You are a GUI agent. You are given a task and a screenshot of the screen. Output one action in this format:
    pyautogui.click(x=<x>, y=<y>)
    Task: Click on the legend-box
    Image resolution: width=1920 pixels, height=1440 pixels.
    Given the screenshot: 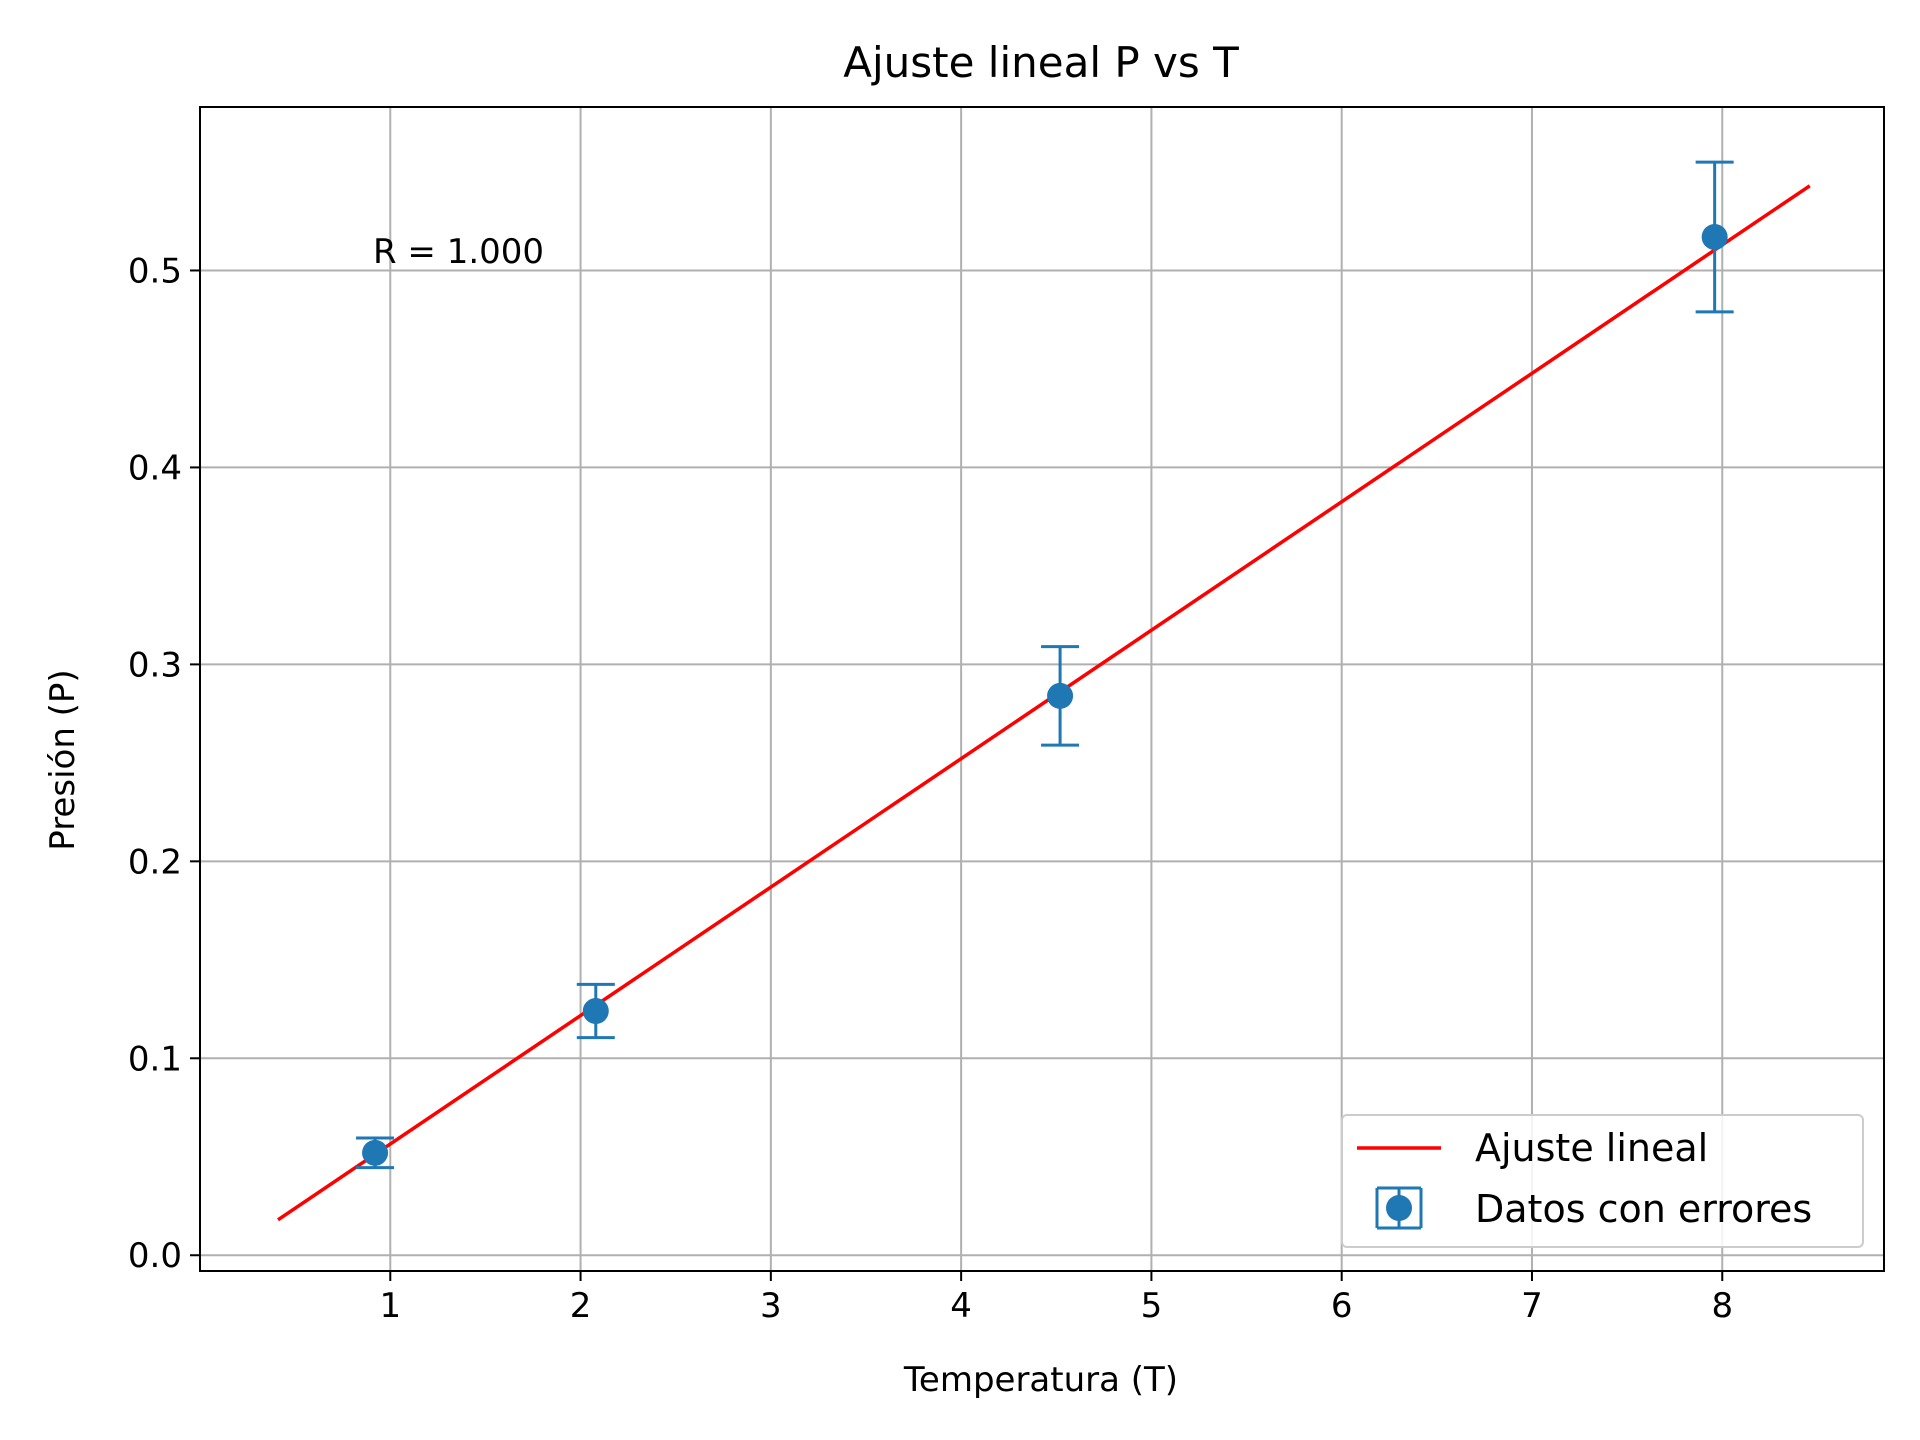 What is the action you would take?
    pyautogui.click(x=1602, y=1181)
    